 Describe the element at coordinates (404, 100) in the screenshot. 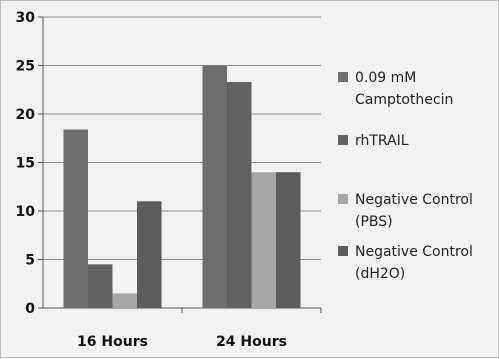

I see `legend-label-0: Camptothecin` at that location.